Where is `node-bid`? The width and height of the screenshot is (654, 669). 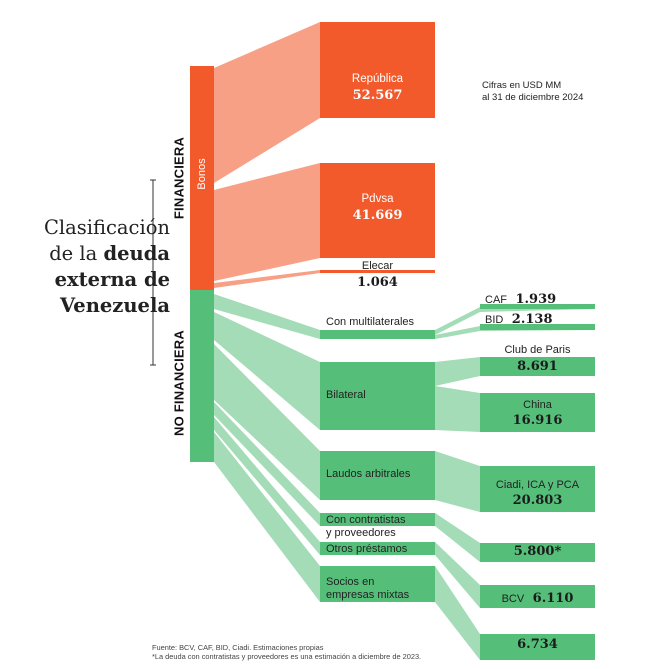 node-bid is located at coordinates (537, 327).